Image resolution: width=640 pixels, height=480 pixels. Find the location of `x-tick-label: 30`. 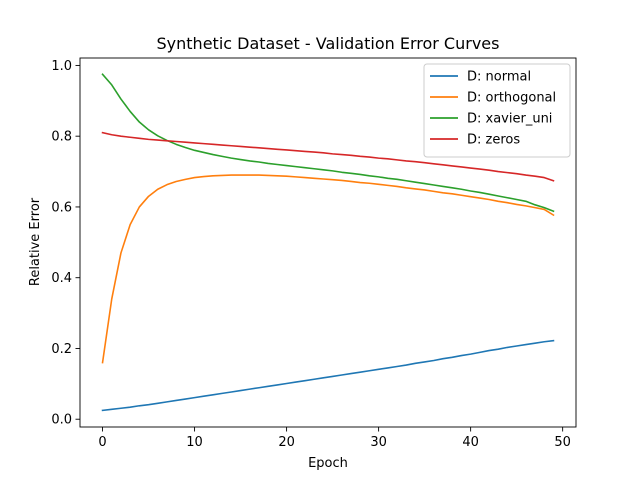

x-tick-label: 30 is located at coordinates (378, 442).